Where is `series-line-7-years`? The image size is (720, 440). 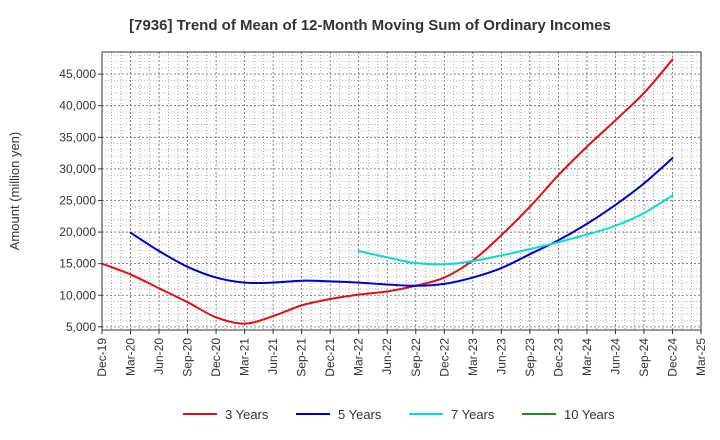
series-line-7-years is located at coordinates (515, 230).